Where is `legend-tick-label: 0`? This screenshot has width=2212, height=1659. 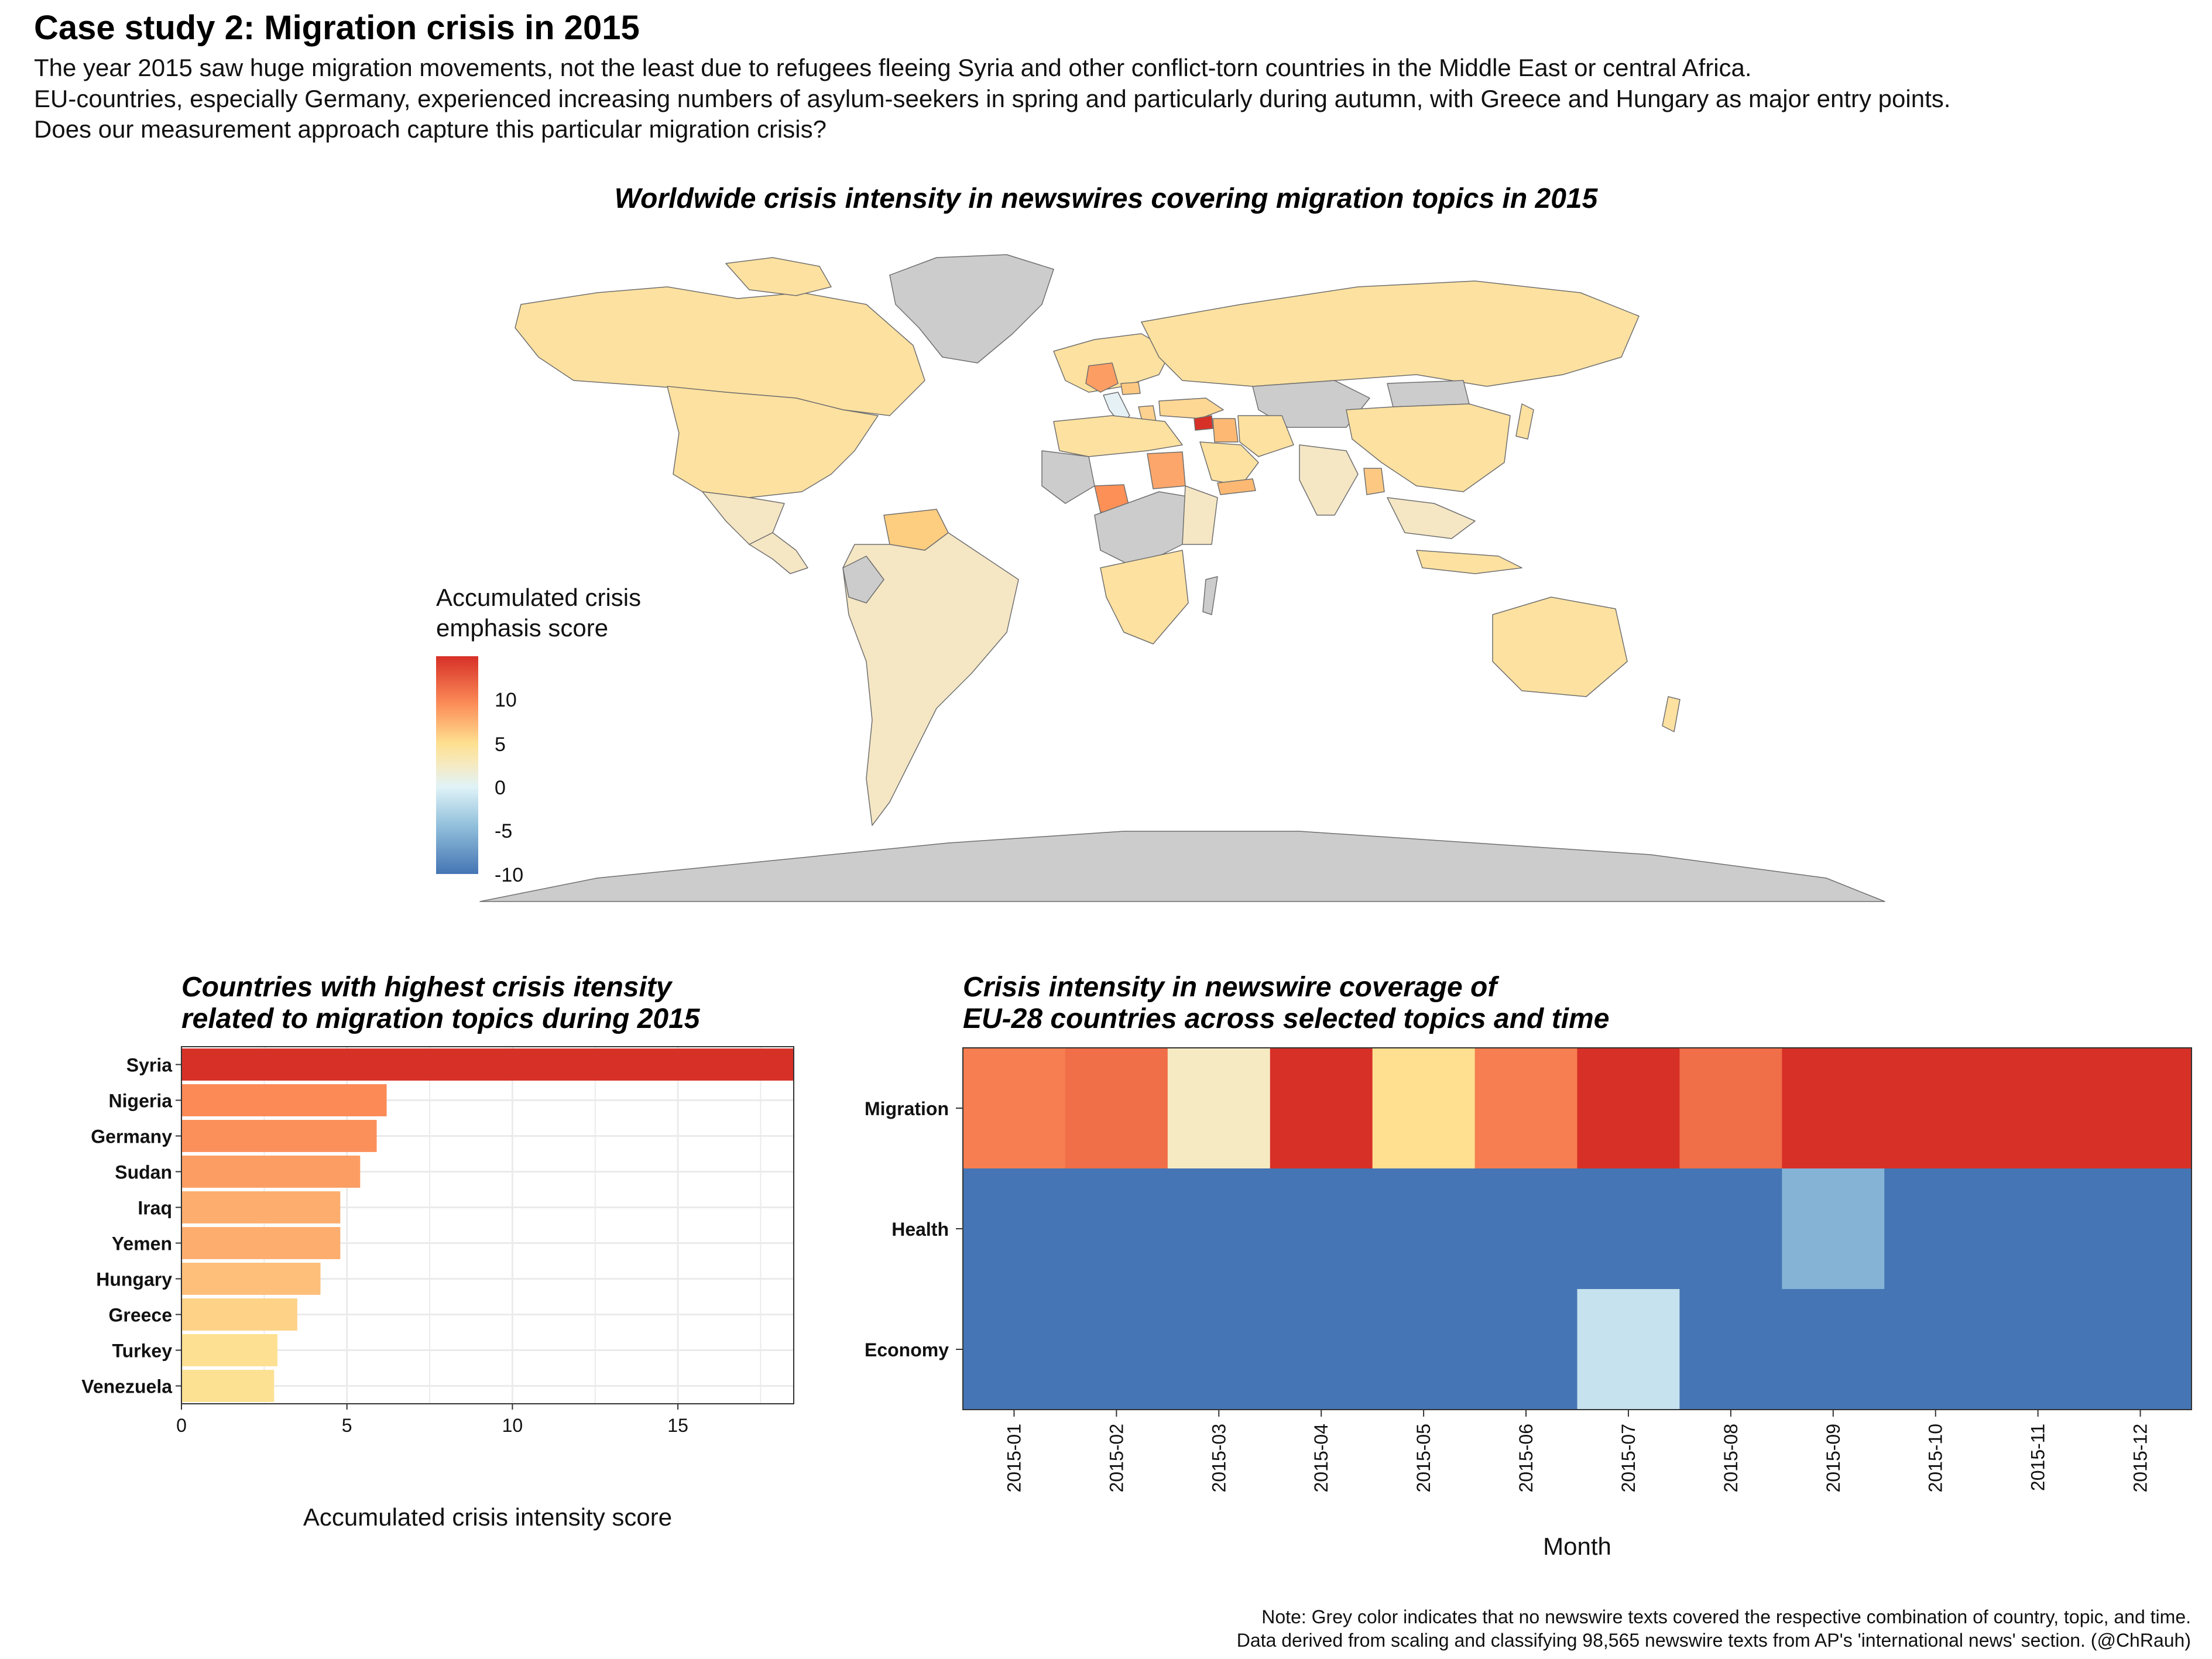 legend-tick-label: 0 is located at coordinates (500, 788).